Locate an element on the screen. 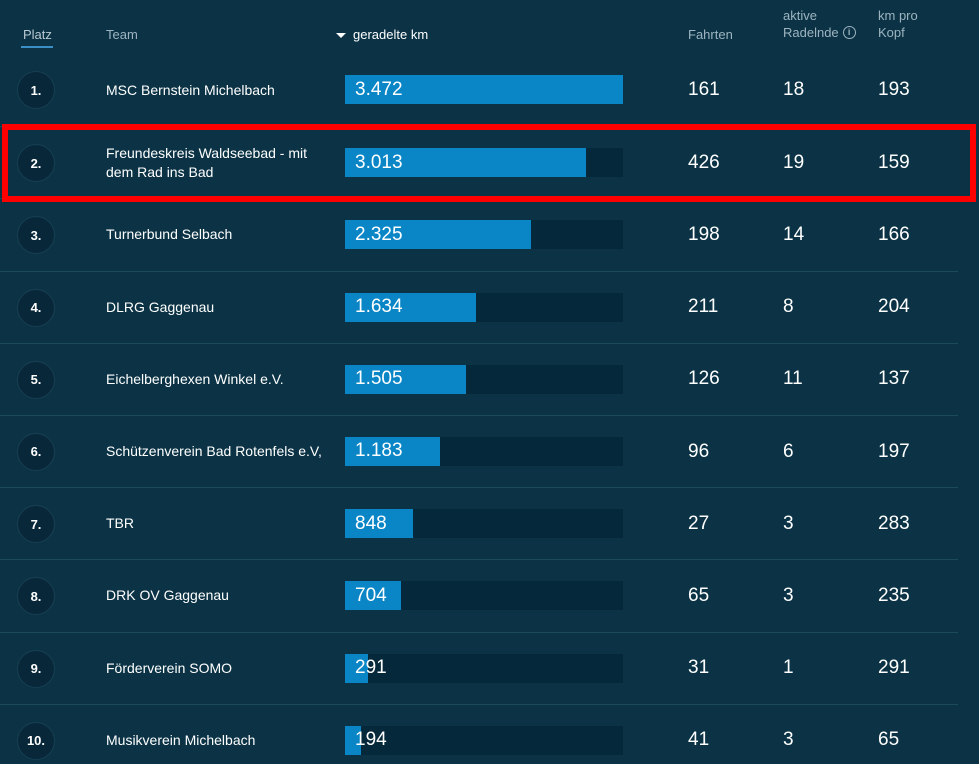  km-bar-track: 2.325 is located at coordinates (484, 235).